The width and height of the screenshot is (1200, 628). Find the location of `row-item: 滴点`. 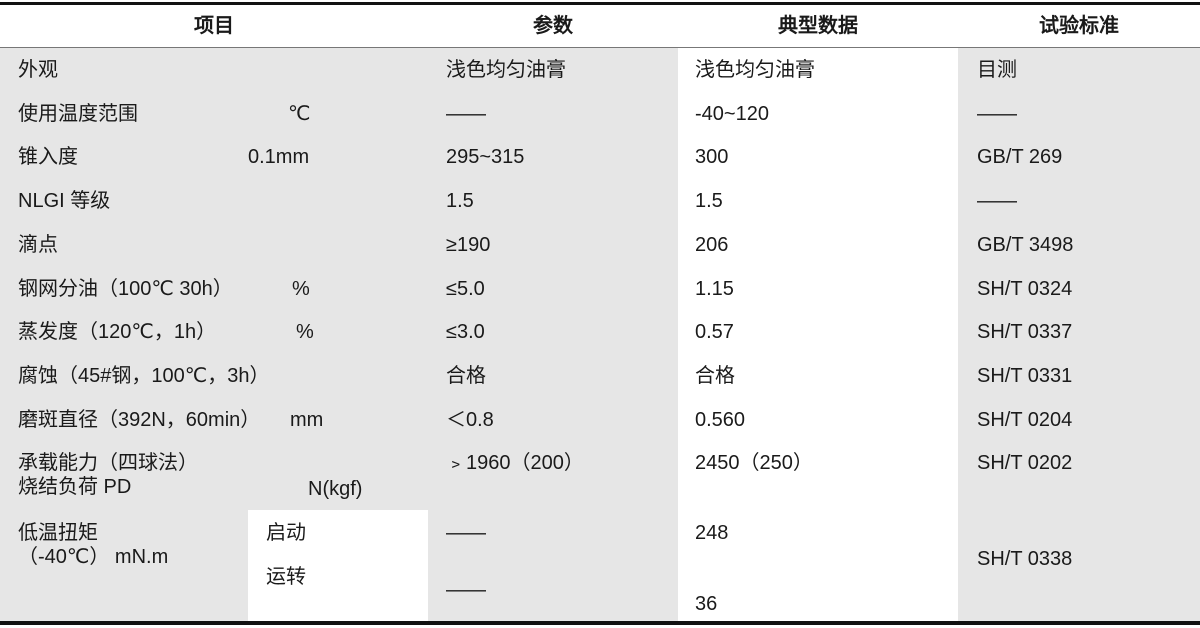

row-item: 滴点 is located at coordinates (38, 244).